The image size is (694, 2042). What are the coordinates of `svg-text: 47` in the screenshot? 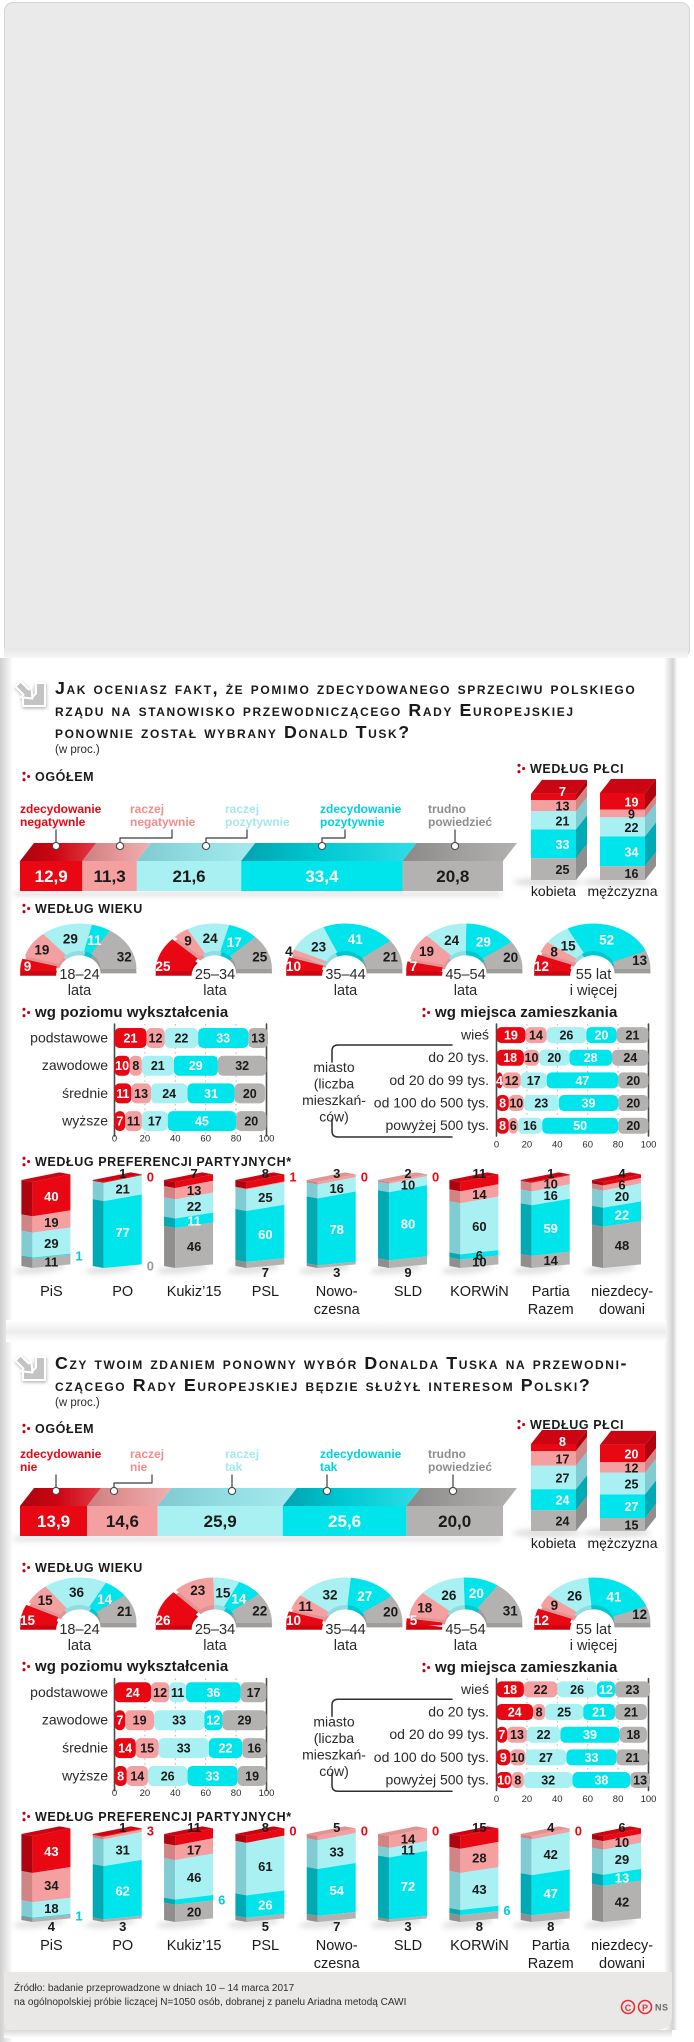 It's located at (550, 1893).